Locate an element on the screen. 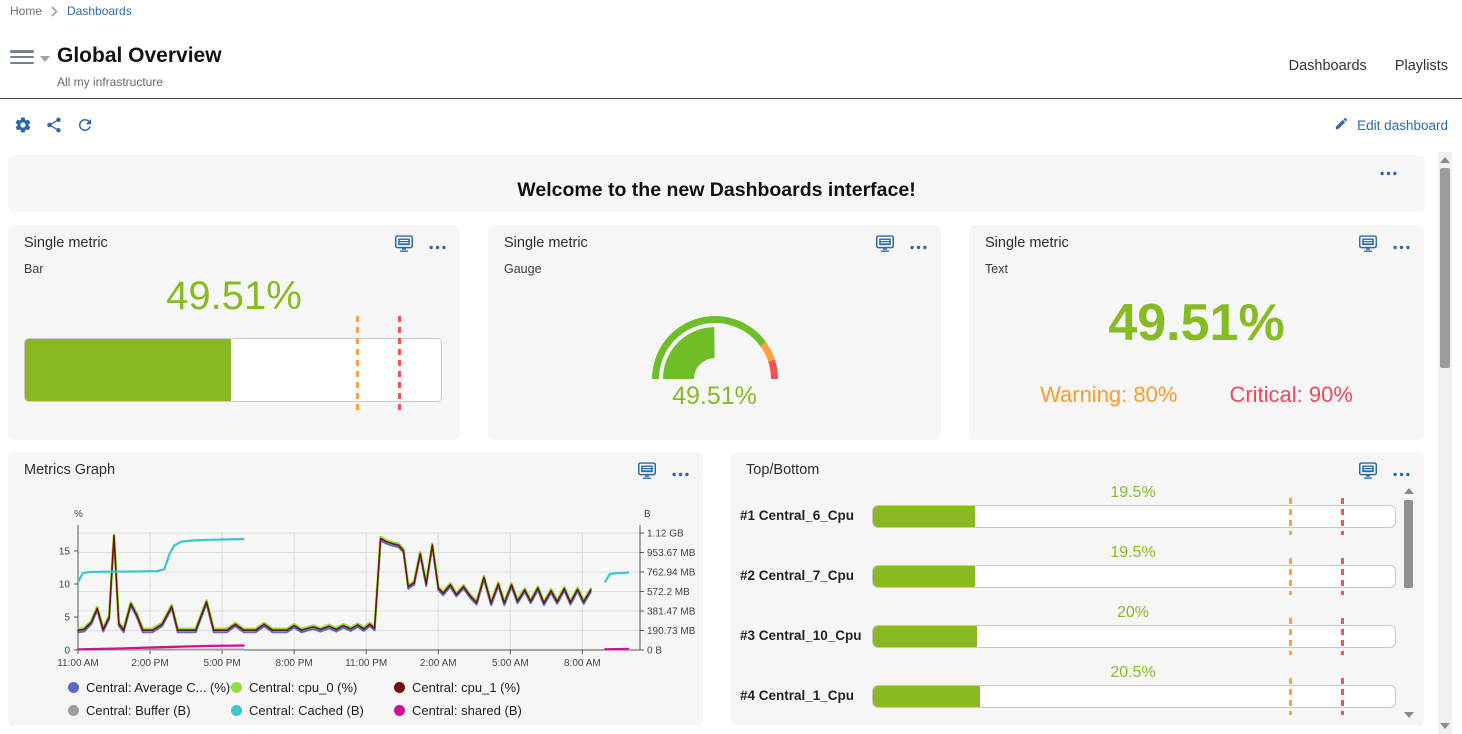 This screenshot has width=1462, height=734. svg-text: 953.67 MB is located at coordinates (671, 553).